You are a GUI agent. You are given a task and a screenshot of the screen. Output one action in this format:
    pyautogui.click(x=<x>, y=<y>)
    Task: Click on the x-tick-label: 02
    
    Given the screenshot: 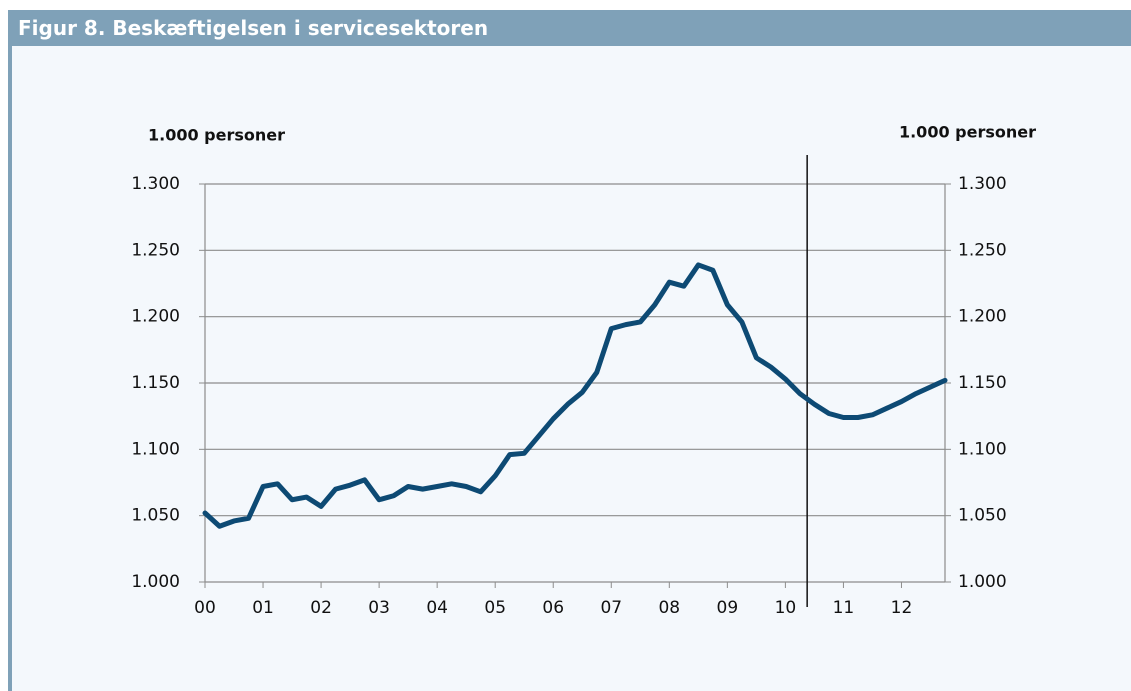 What is the action you would take?
    pyautogui.click(x=321, y=608)
    